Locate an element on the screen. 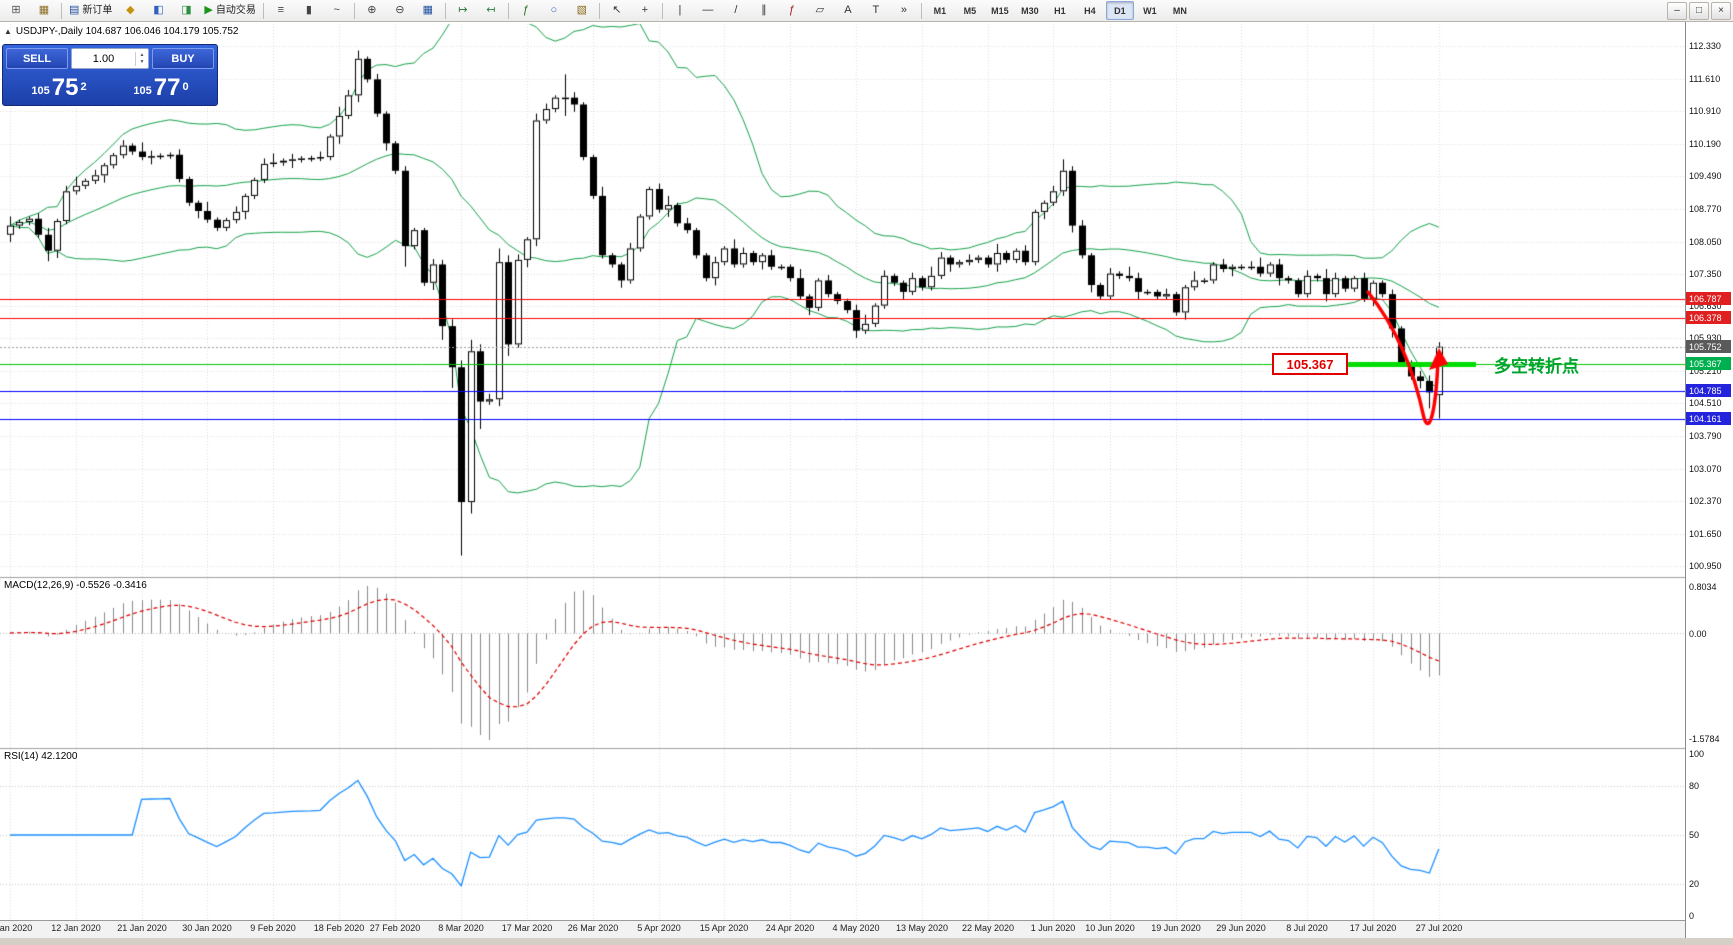 This screenshot has height=945, width=1733. timeframe-mn-button: MN is located at coordinates (1179, 10).